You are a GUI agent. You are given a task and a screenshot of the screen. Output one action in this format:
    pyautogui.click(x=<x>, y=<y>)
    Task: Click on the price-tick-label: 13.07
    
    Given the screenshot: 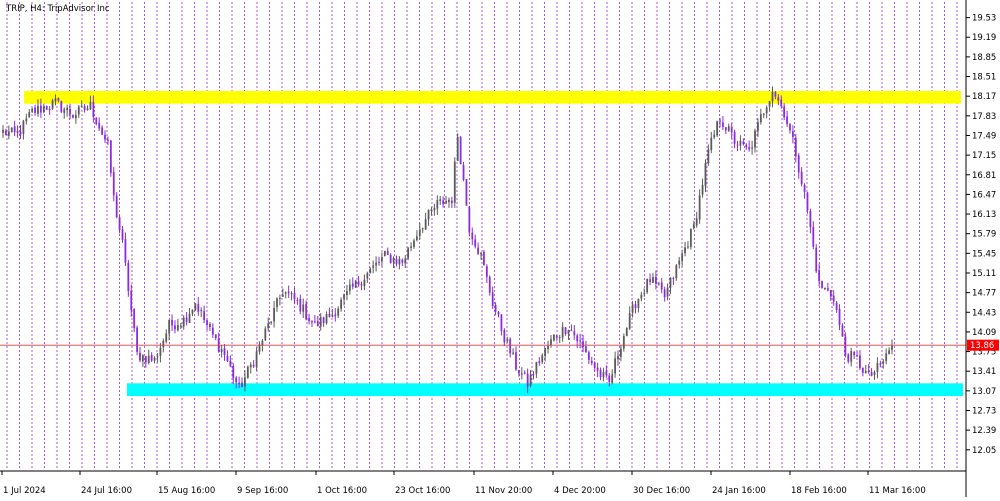 What is the action you would take?
    pyautogui.click(x=984, y=392)
    